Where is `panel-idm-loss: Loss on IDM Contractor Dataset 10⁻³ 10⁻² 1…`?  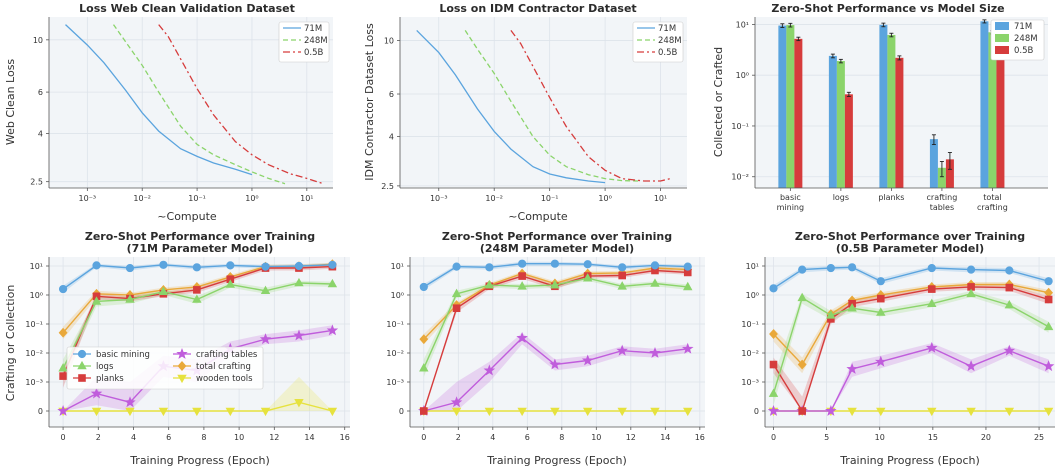 panel-idm-loss: Loss on IDM Contractor Dataset 10⁻³ 10⁻² 1… is located at coordinates (525, 112).